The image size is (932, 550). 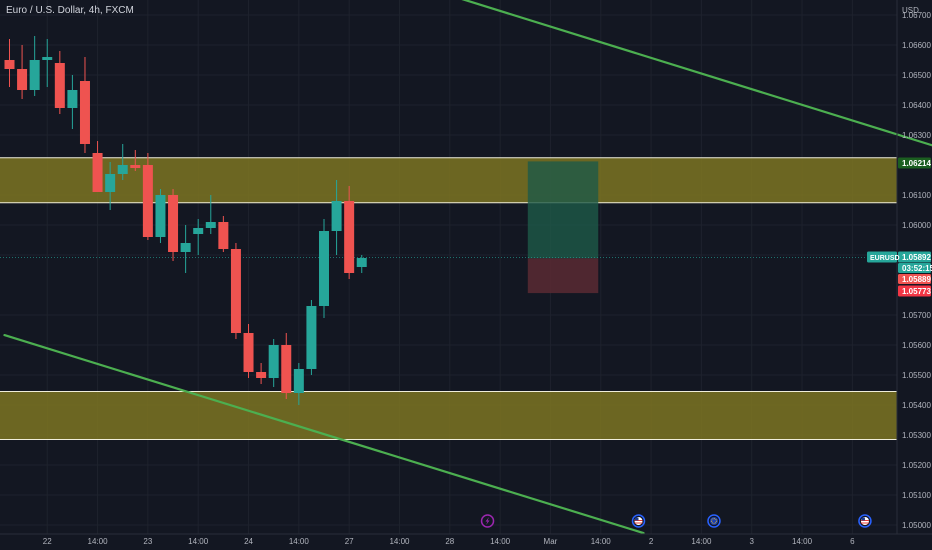 I want to click on svg-text: 03:52:15, so click(x=917, y=268).